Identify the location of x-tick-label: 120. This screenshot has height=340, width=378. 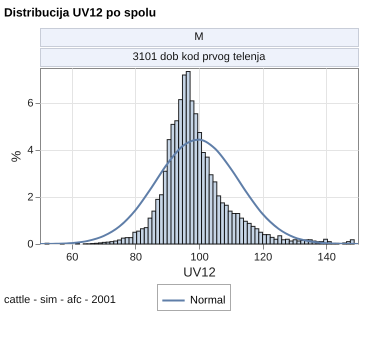
(263, 258).